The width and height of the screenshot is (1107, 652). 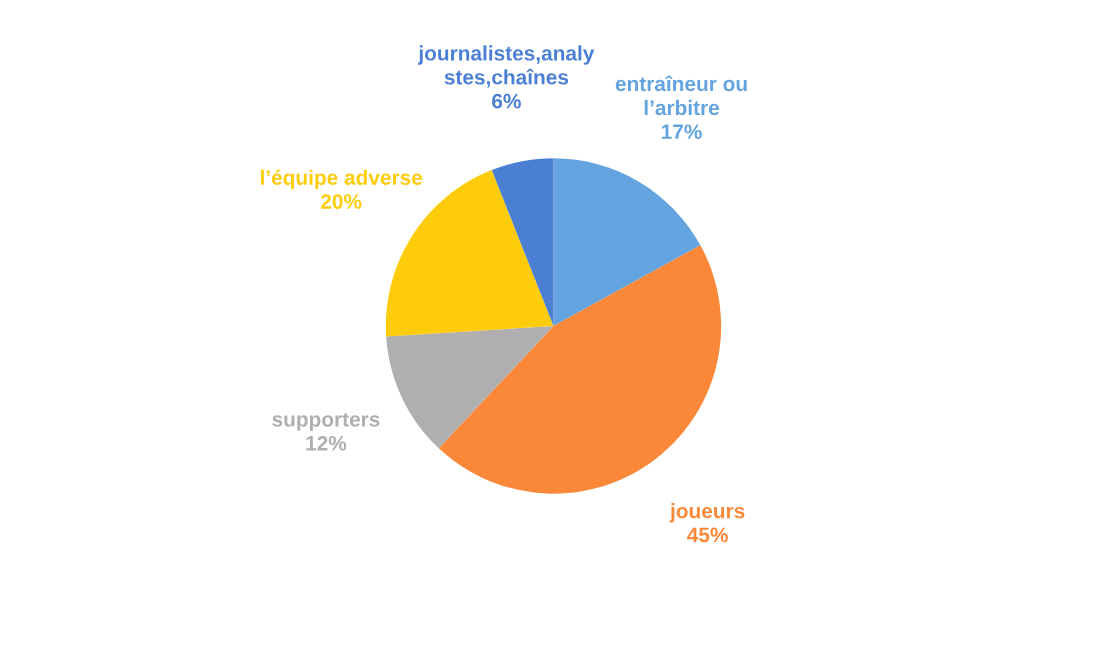 I want to click on slice-label: l’équipe adverse, so click(x=341, y=179).